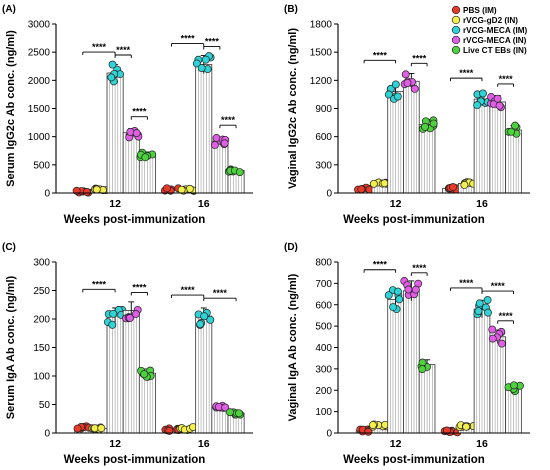 This screenshot has width=550, height=470. What do you see at coordinates (39, 25) in the screenshot?
I see `y-tick-label: 3000` at bounding box center [39, 25].